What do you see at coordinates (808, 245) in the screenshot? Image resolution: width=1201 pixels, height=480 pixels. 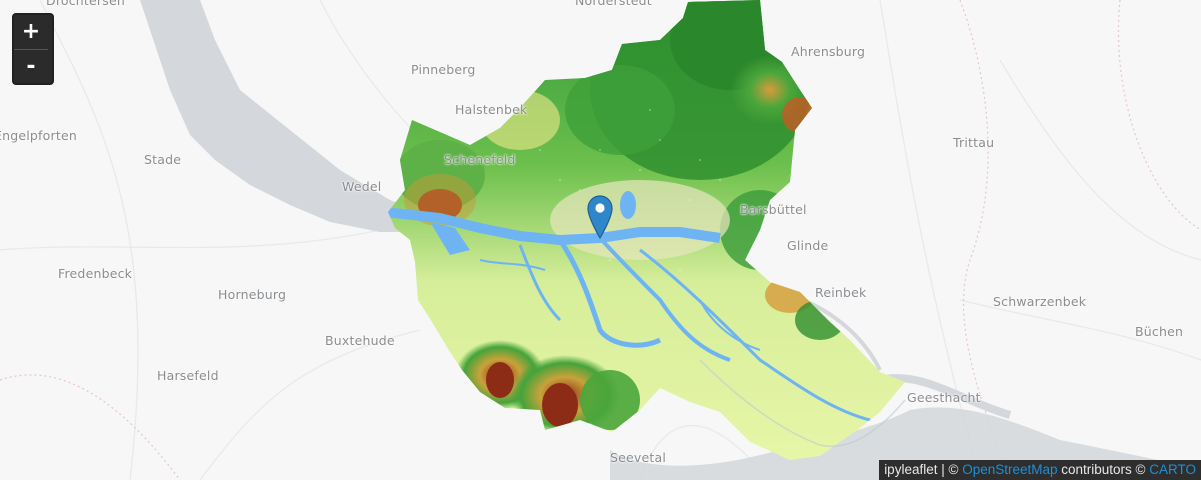 I see `place-label: Glinde` at bounding box center [808, 245].